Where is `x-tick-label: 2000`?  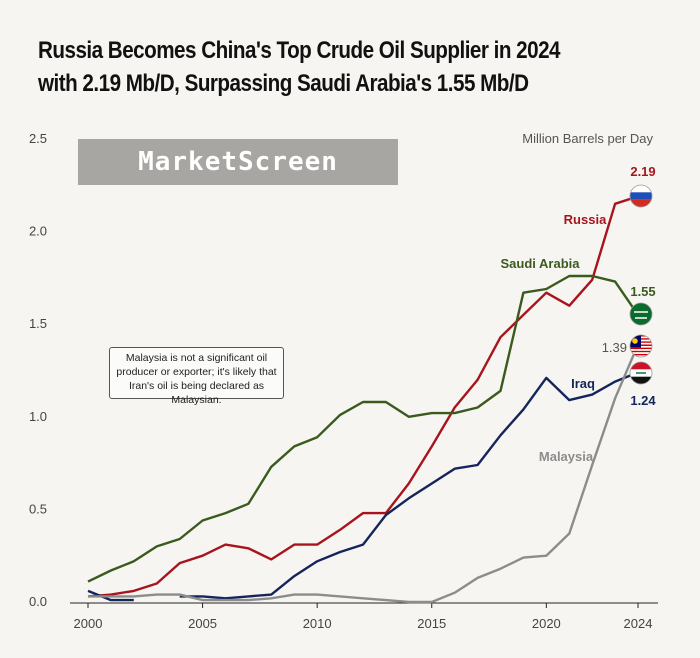
x-tick-label: 2000 is located at coordinates (88, 623).